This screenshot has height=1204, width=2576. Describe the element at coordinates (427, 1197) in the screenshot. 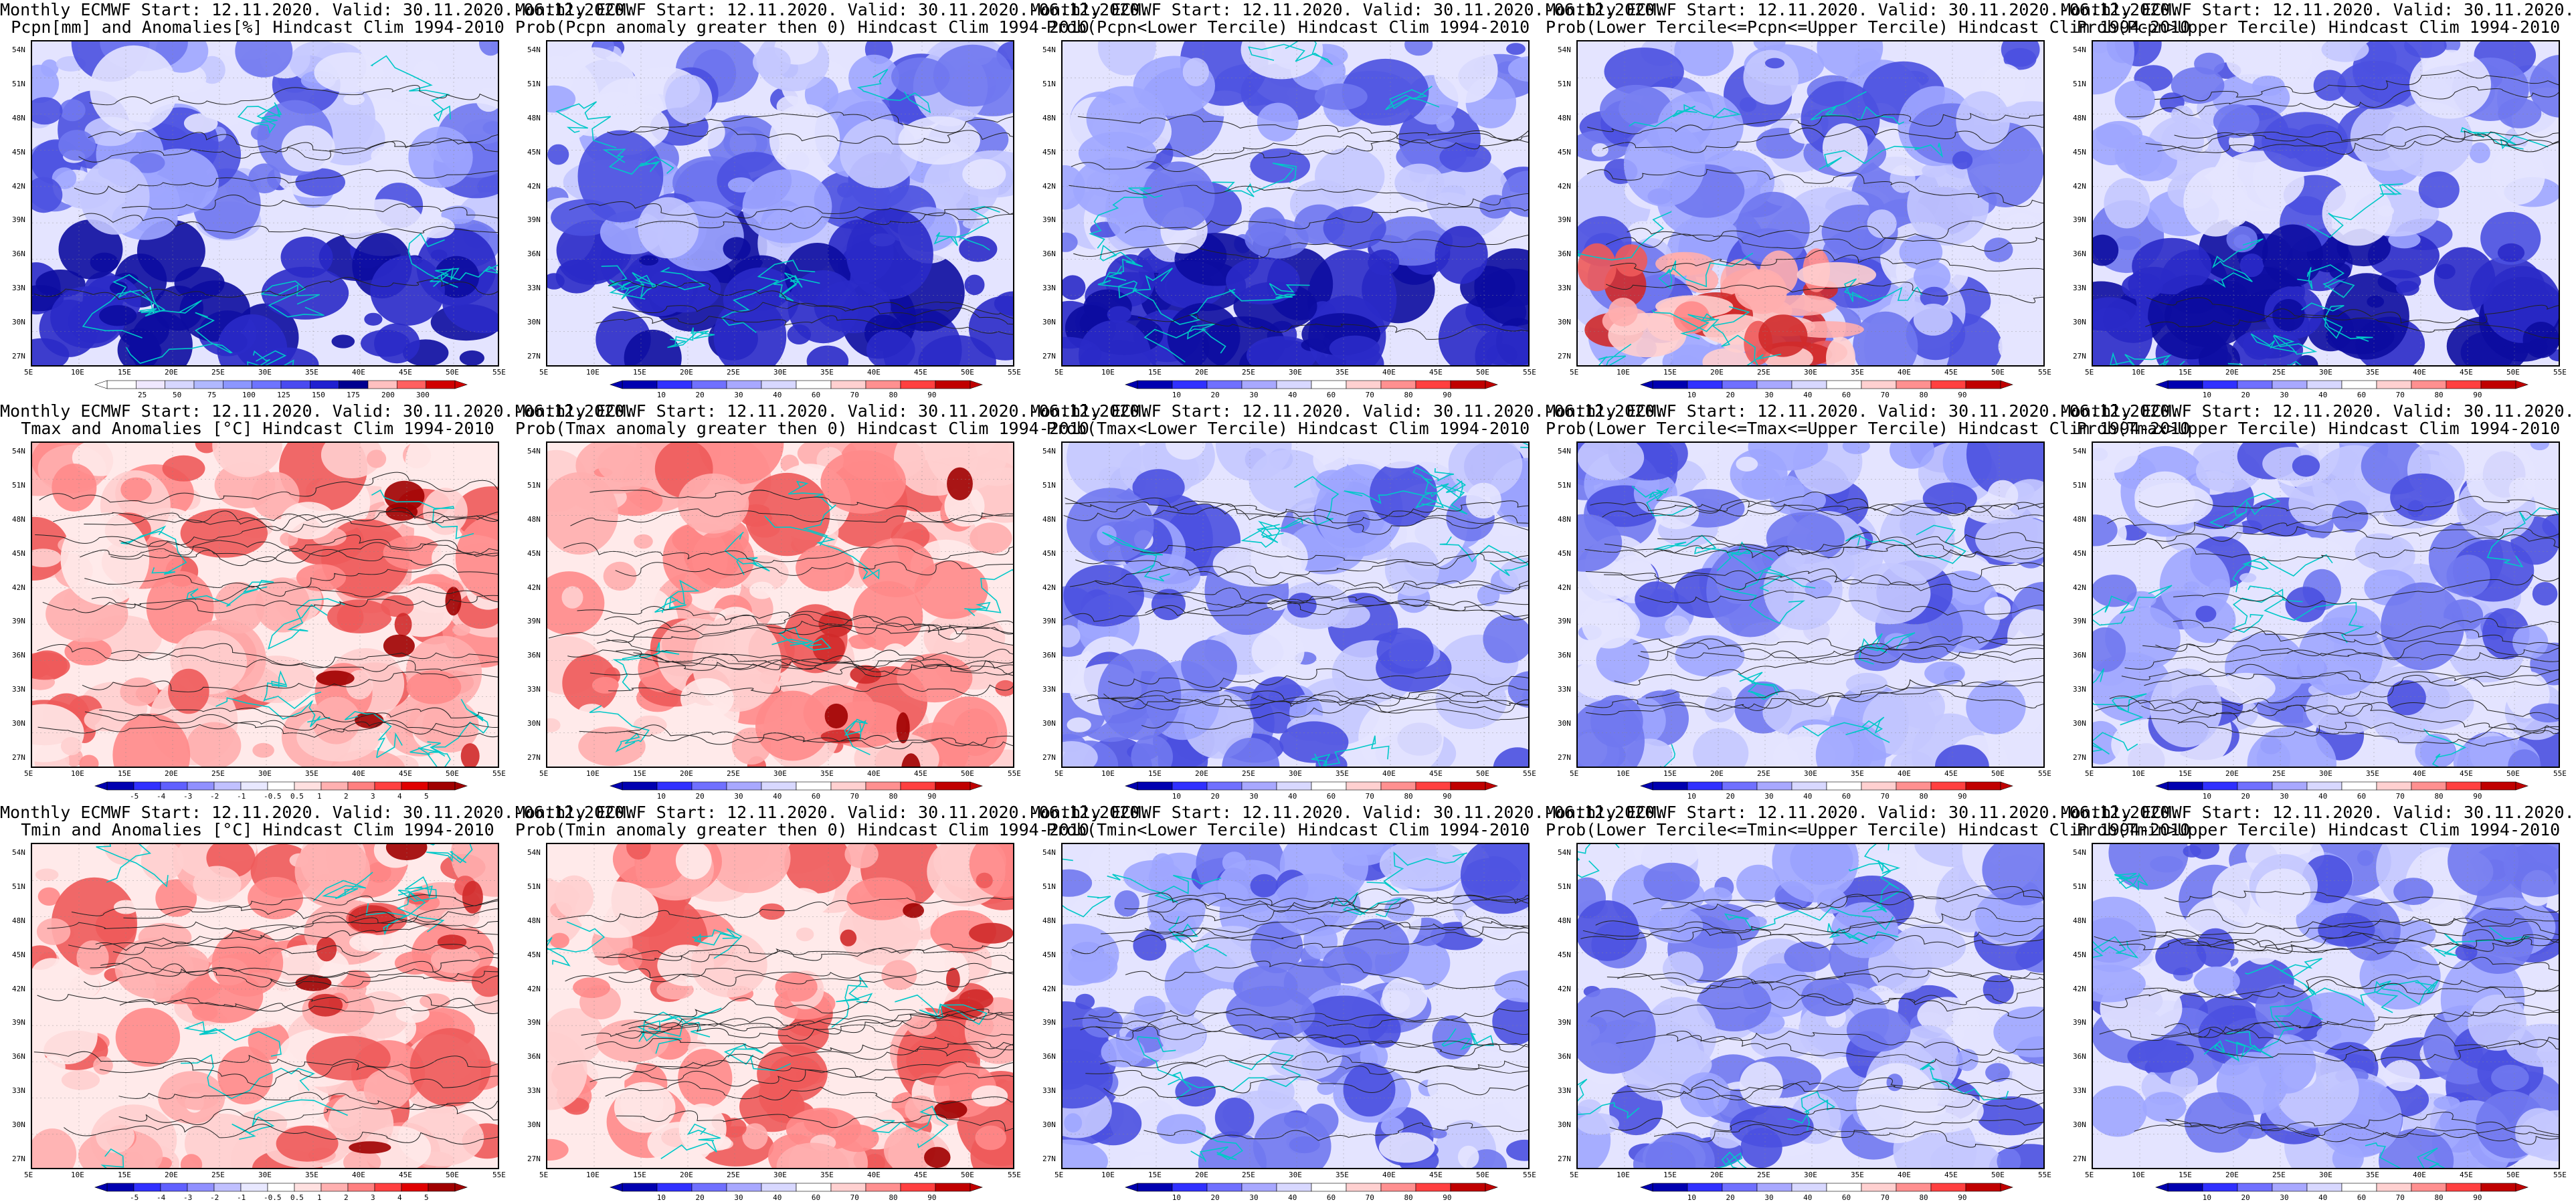

I see `colorbar-label: 5` at that location.